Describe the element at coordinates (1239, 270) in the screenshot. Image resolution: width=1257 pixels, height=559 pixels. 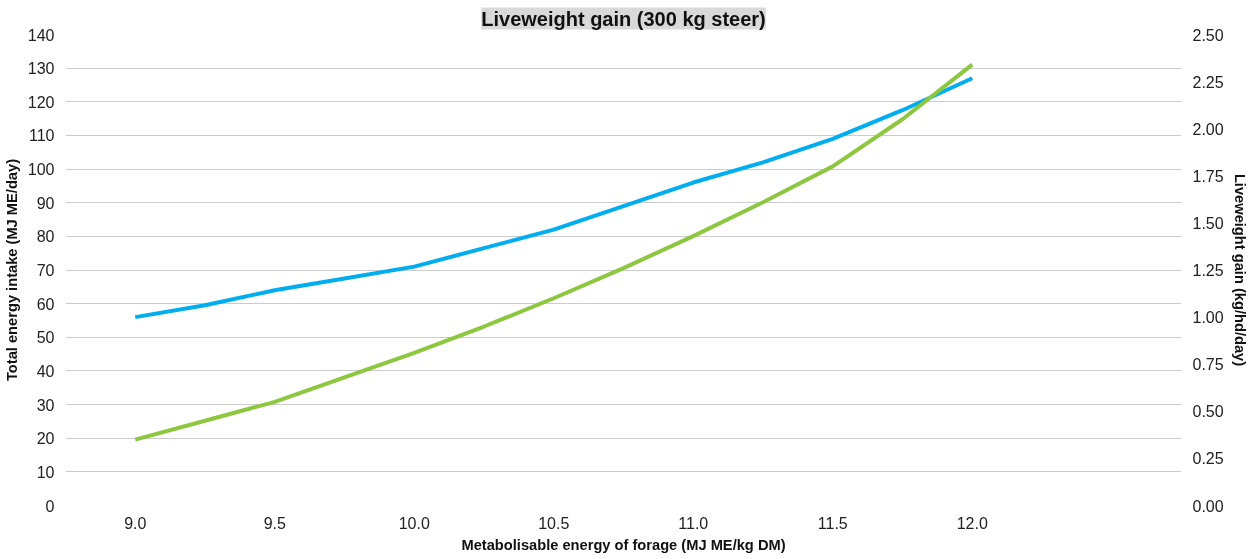
I see `y2-axis-title: Liveweight gain (kg/hd/day)` at that location.